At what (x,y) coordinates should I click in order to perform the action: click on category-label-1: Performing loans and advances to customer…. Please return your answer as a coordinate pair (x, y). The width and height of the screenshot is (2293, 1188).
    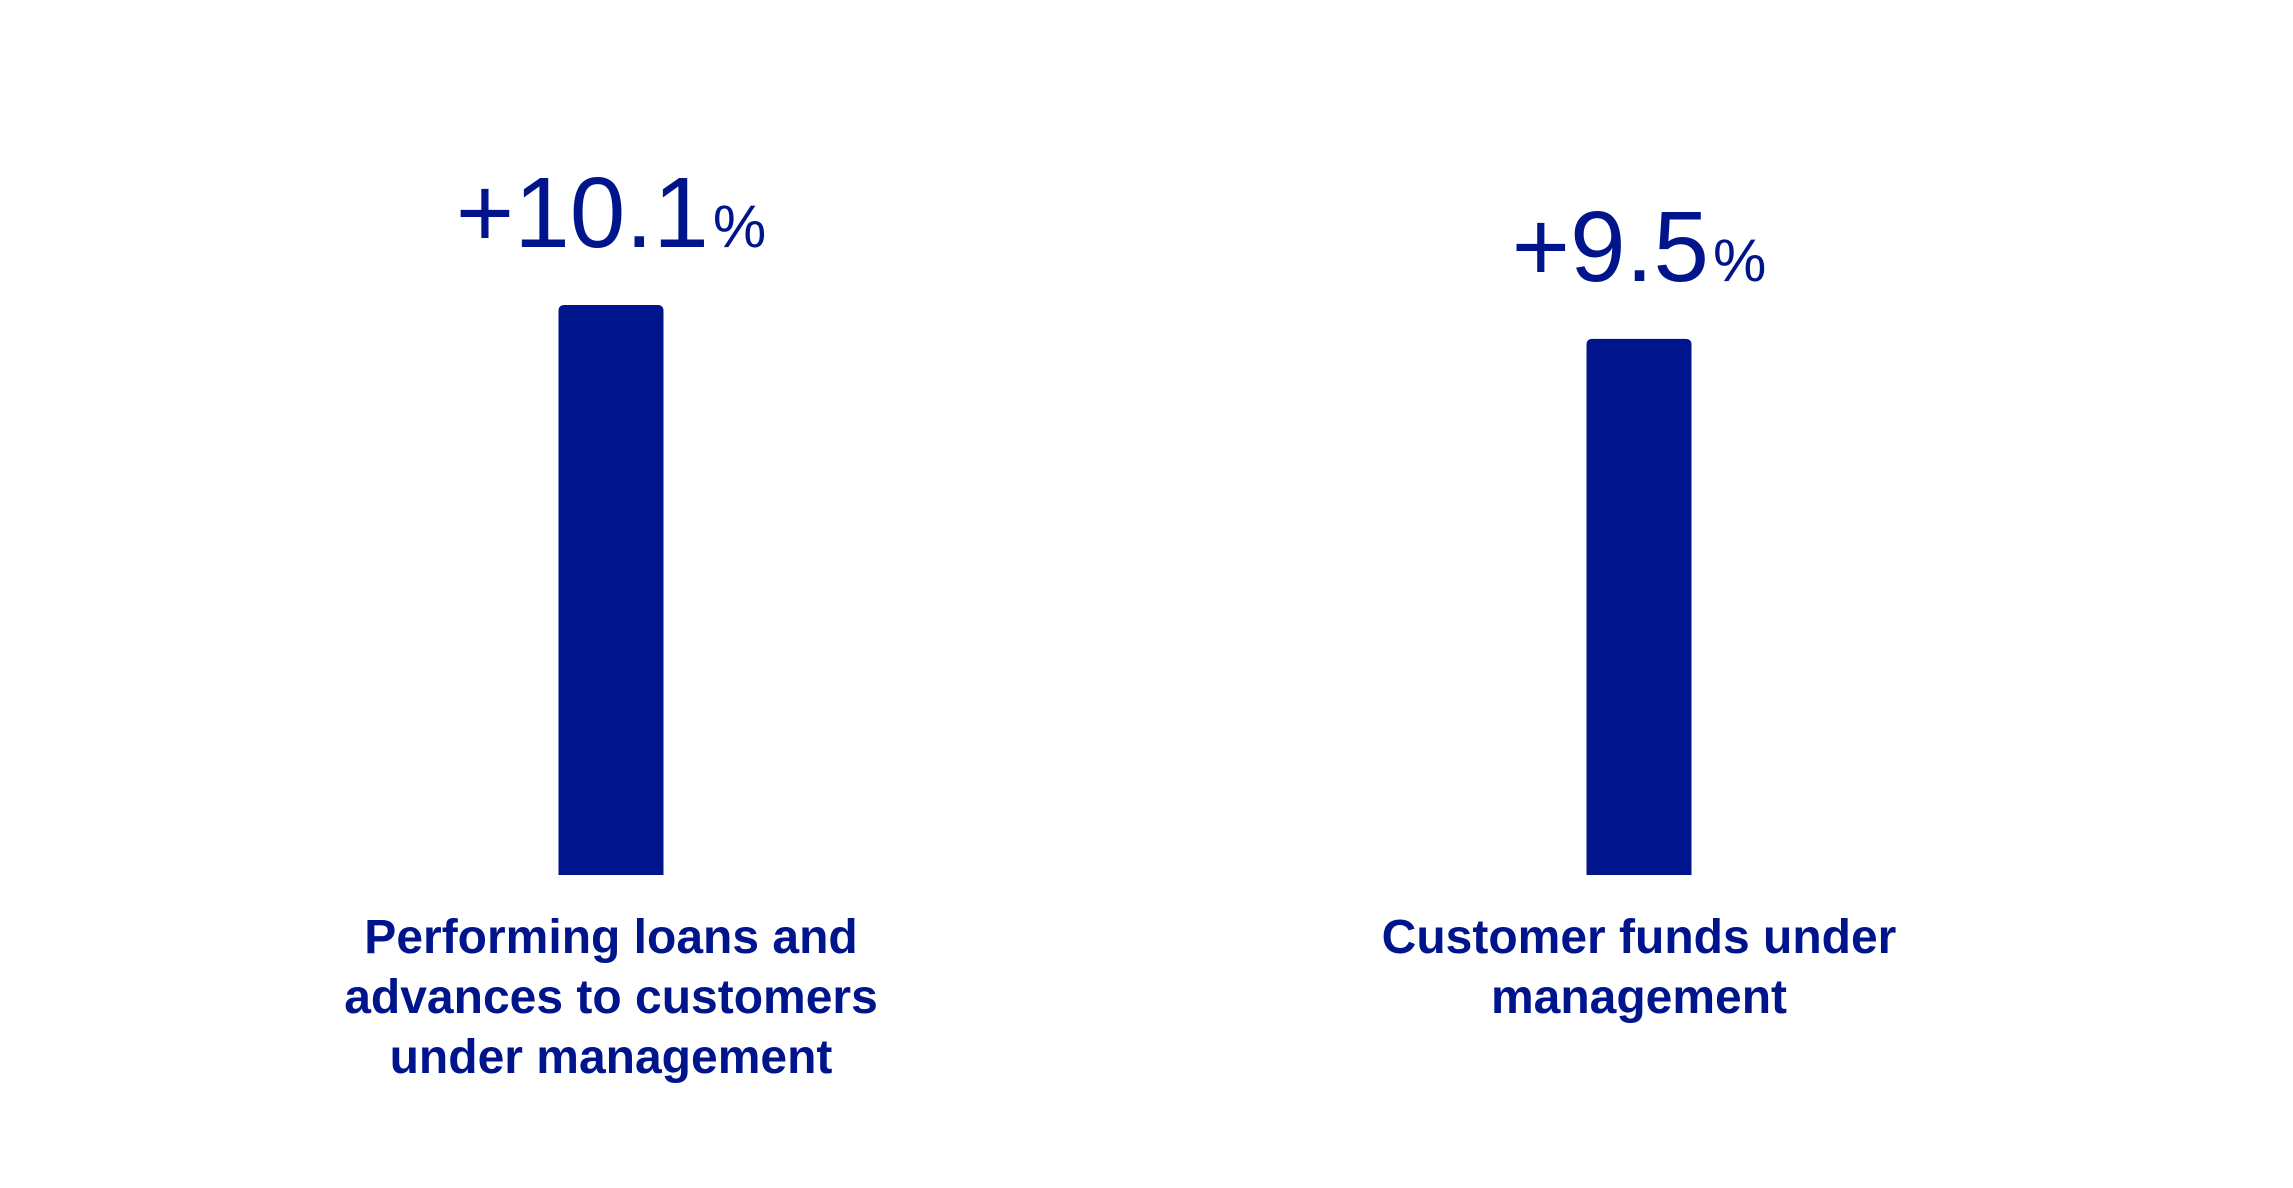
    Looking at the image, I should click on (611, 997).